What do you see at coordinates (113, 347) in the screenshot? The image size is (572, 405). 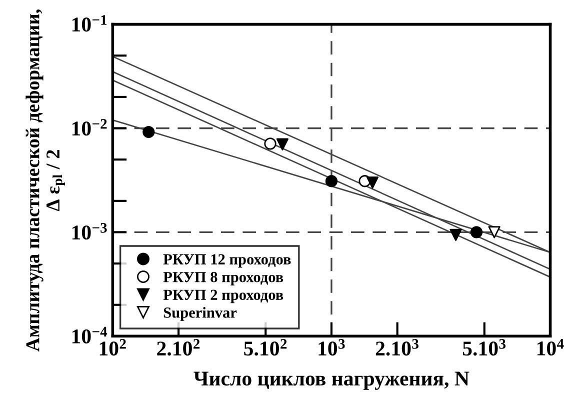 I see `x-tick-label: 10$^{2}$` at bounding box center [113, 347].